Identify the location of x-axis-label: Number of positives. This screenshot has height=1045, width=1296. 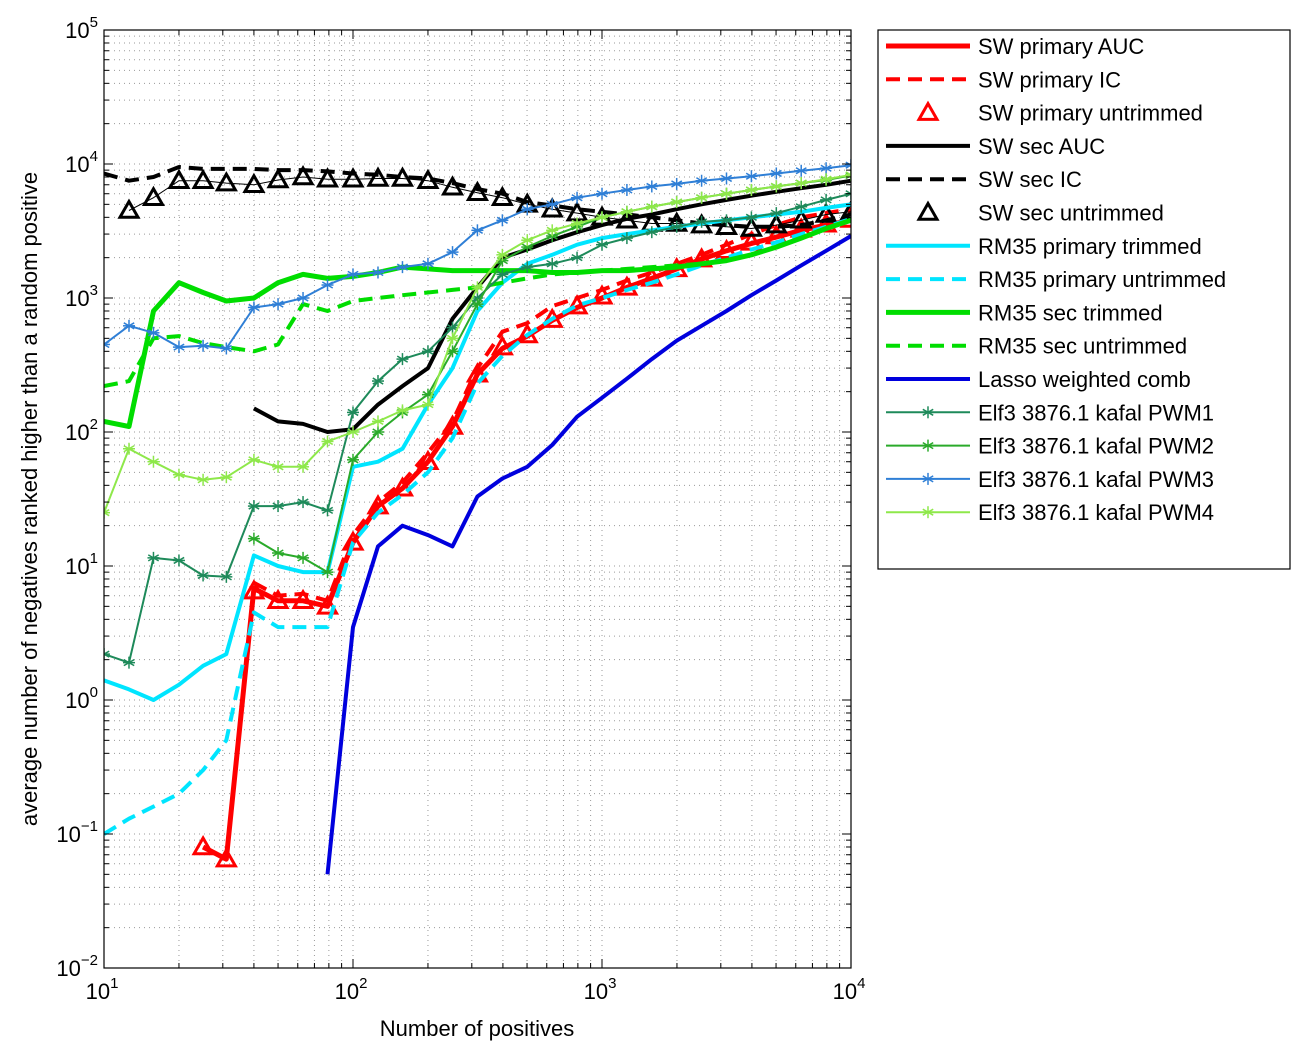
(477, 1028).